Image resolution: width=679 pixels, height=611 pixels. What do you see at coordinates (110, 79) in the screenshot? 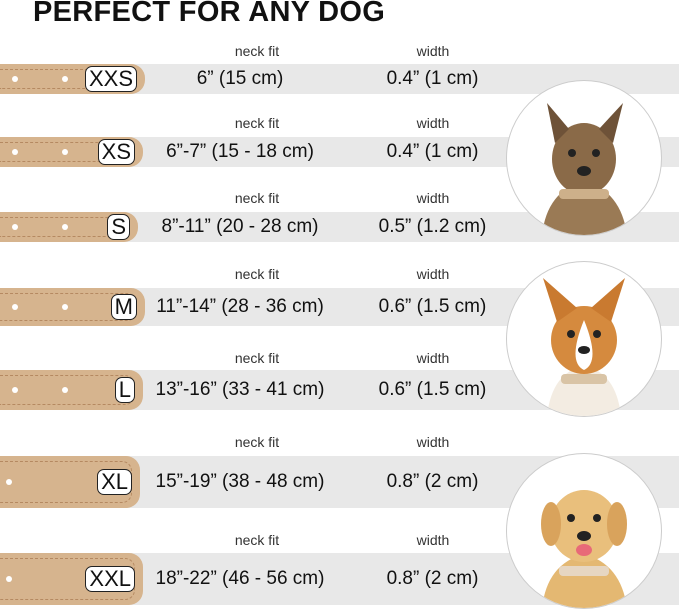
I see `size-tag: XXS` at bounding box center [110, 79].